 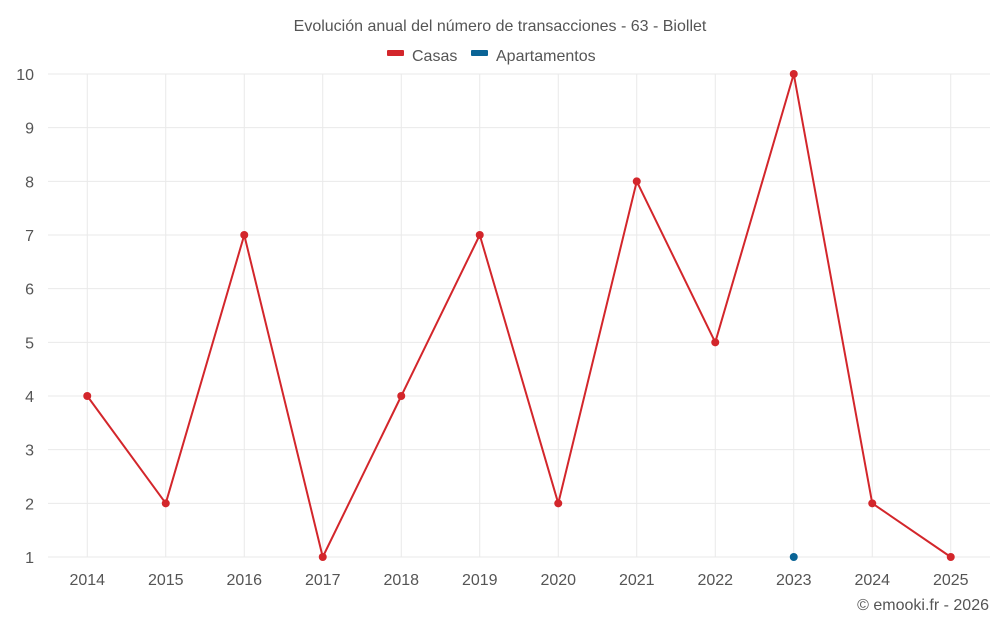 I want to click on y-tick-label: 3, so click(x=29, y=451).